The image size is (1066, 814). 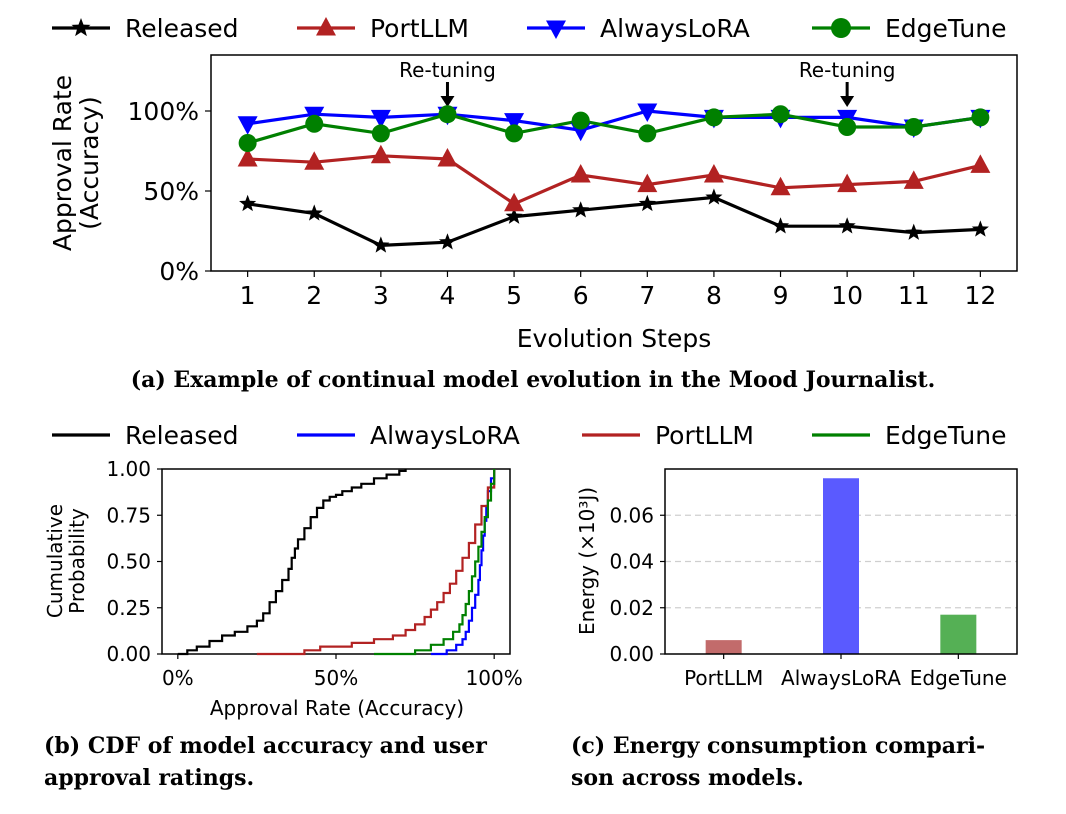 What do you see at coordinates (292, 562) in the screenshot?
I see `panel-b-cdf-line-released` at bounding box center [292, 562].